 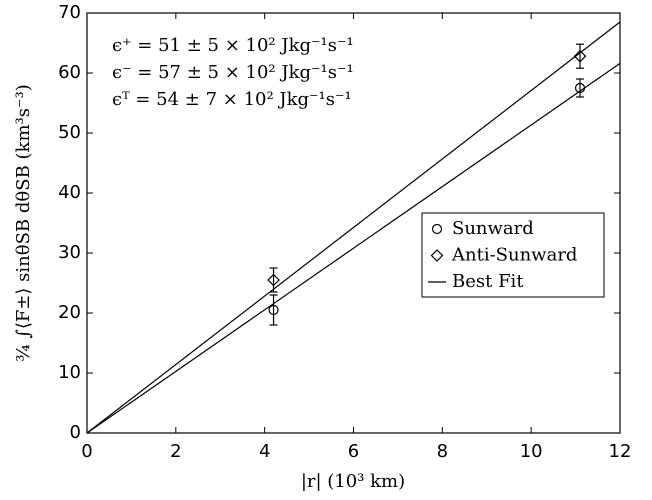 I want to click on y-tick-label: 20, so click(x=69, y=312).